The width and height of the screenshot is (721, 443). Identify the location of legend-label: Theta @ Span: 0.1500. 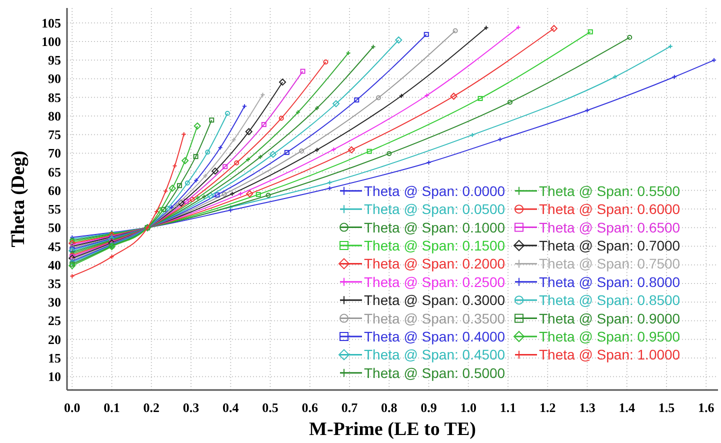
(435, 246).